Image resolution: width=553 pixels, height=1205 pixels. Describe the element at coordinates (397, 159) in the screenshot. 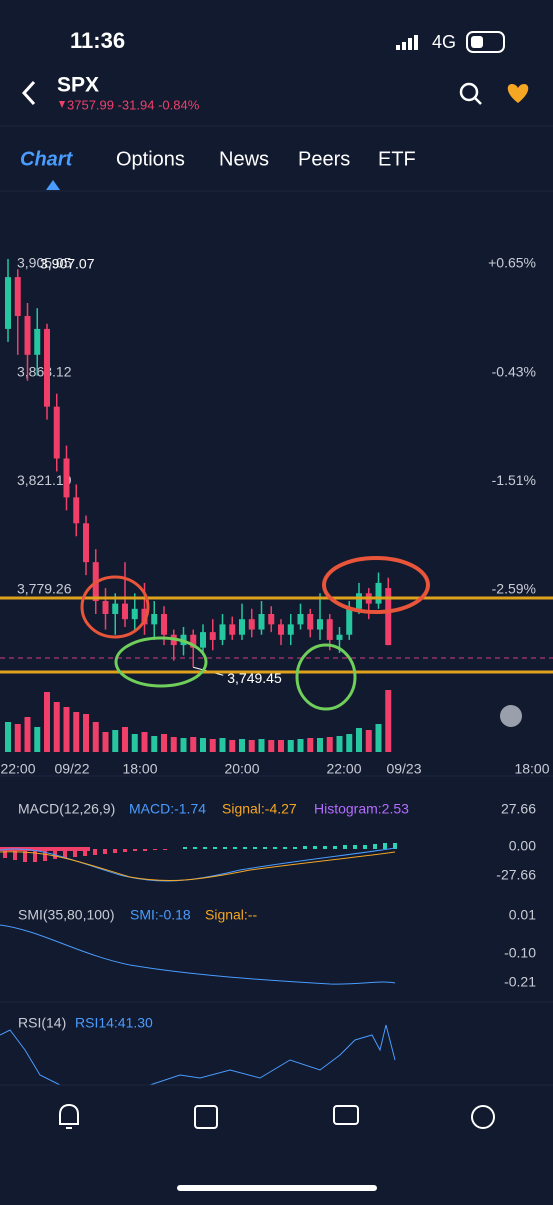

I see `tab-etf: ETF` at that location.